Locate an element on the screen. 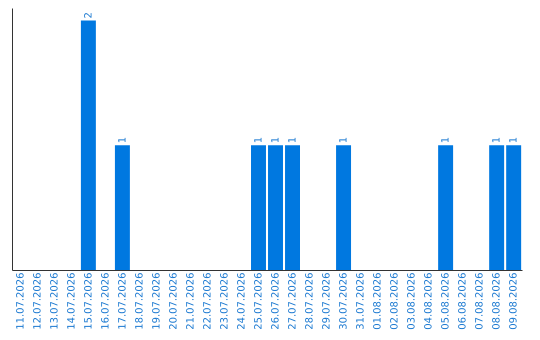  x-tick-label: 09.08.2026 is located at coordinates (514, 301).